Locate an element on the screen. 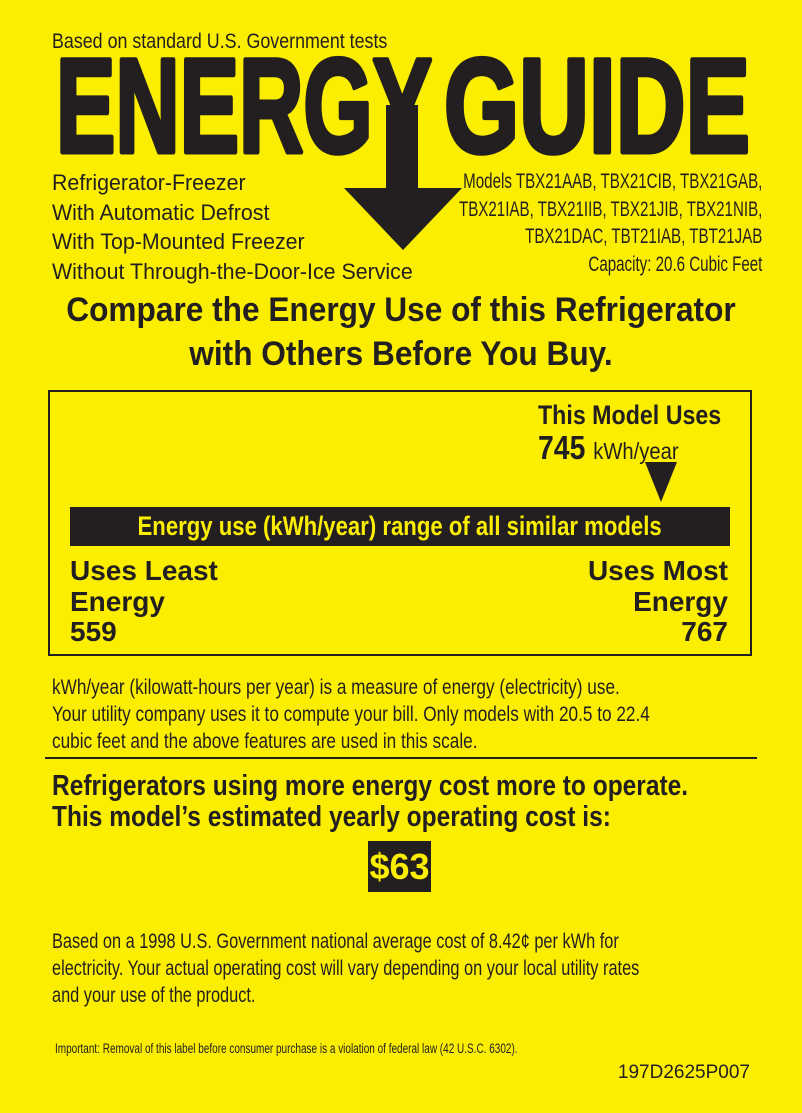 The width and height of the screenshot is (802, 1113). model-line: TBX21DAC, TBT21IAB, TBT21JAB is located at coordinates (643, 236).